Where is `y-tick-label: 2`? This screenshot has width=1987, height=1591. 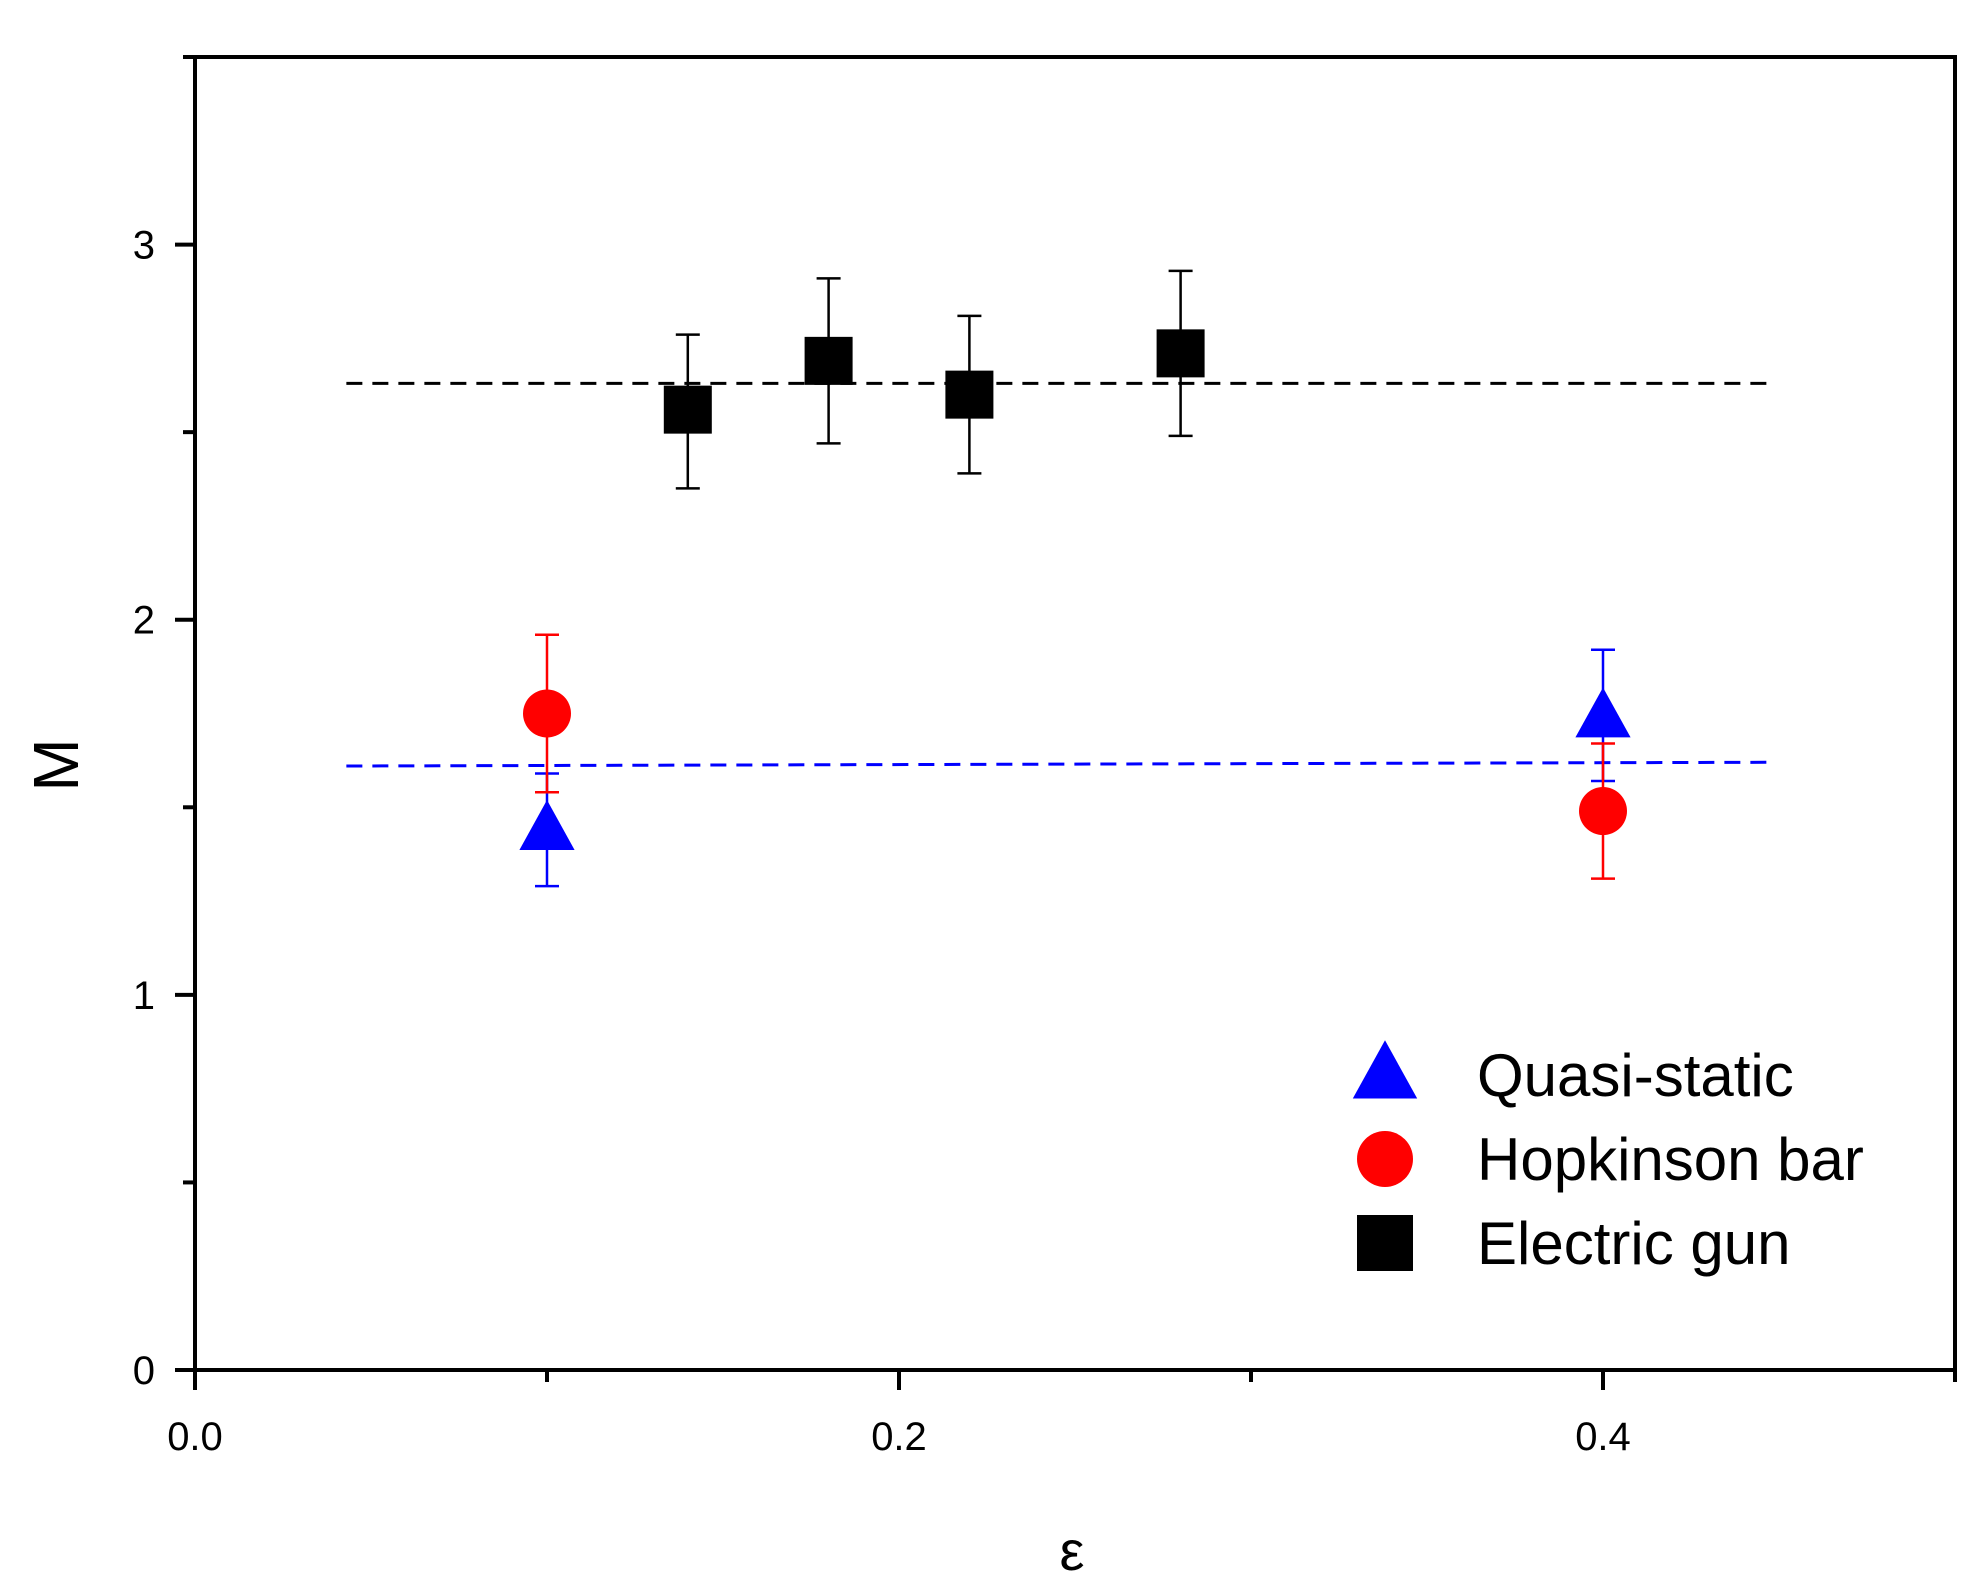 y-tick-label: 2 is located at coordinates (144, 621).